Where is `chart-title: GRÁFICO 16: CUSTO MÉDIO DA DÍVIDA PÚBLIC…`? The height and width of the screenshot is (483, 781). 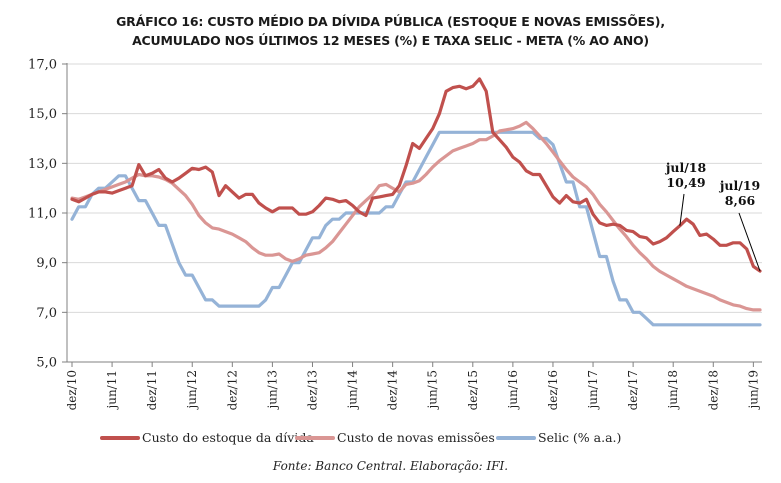
chart-title: GRÁFICO 16: CUSTO MÉDIO DA DÍVIDA PÚBLIC… is located at coordinates (390, 31).